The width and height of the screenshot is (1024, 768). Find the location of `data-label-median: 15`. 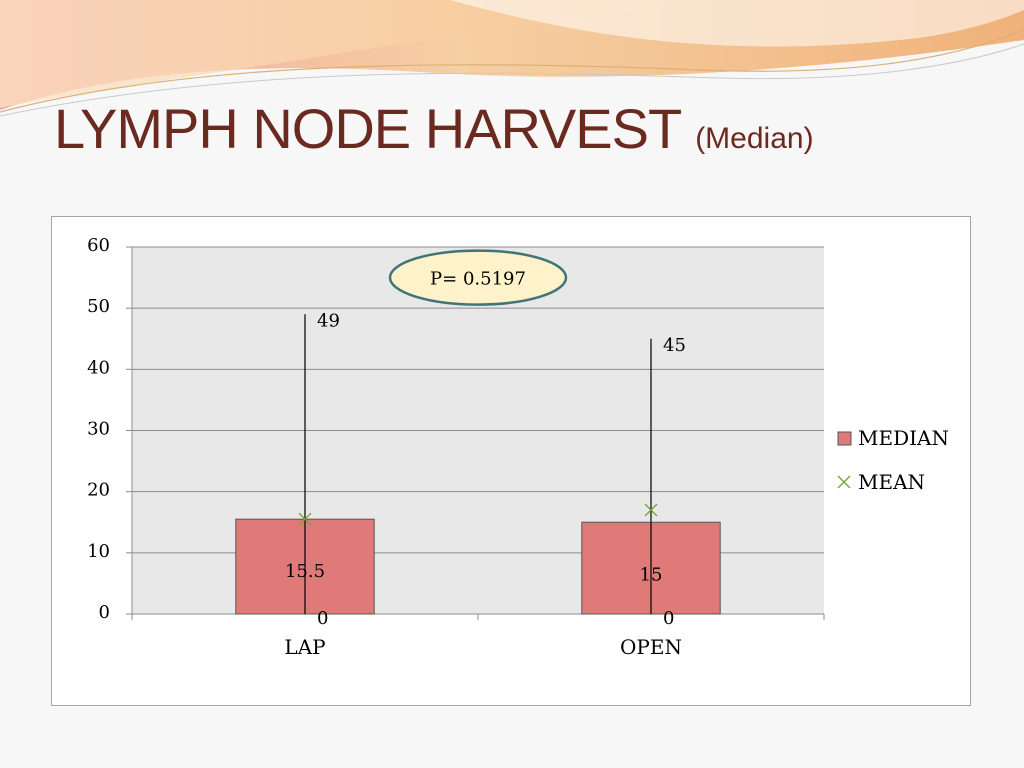

data-label-median: 15 is located at coordinates (651, 574).